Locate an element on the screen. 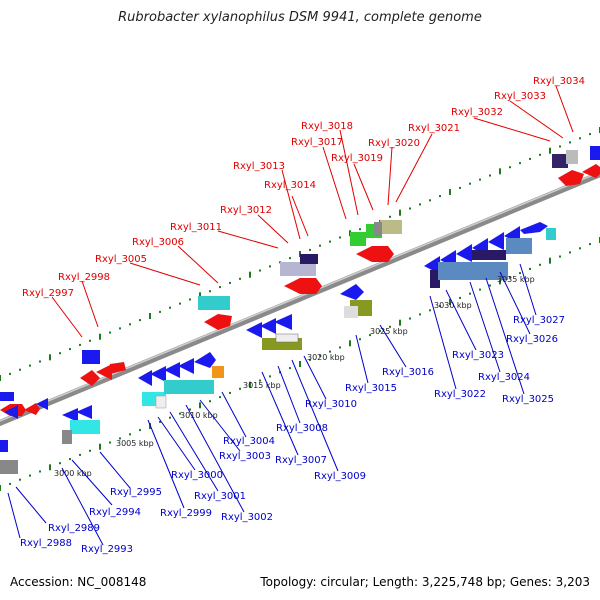 The width and height of the screenshot is (600, 600). gene-label: Rxyl_2997 is located at coordinates (48, 293).